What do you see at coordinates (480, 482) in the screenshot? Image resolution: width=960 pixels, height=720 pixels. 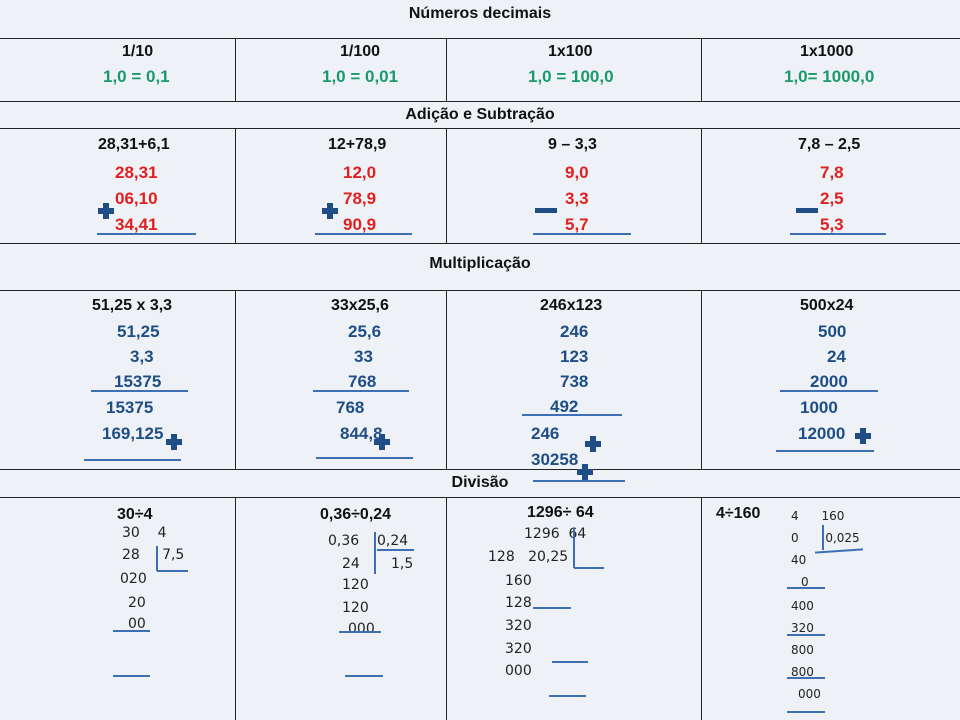 I see `section-title-divisao: Divisão` at bounding box center [480, 482].